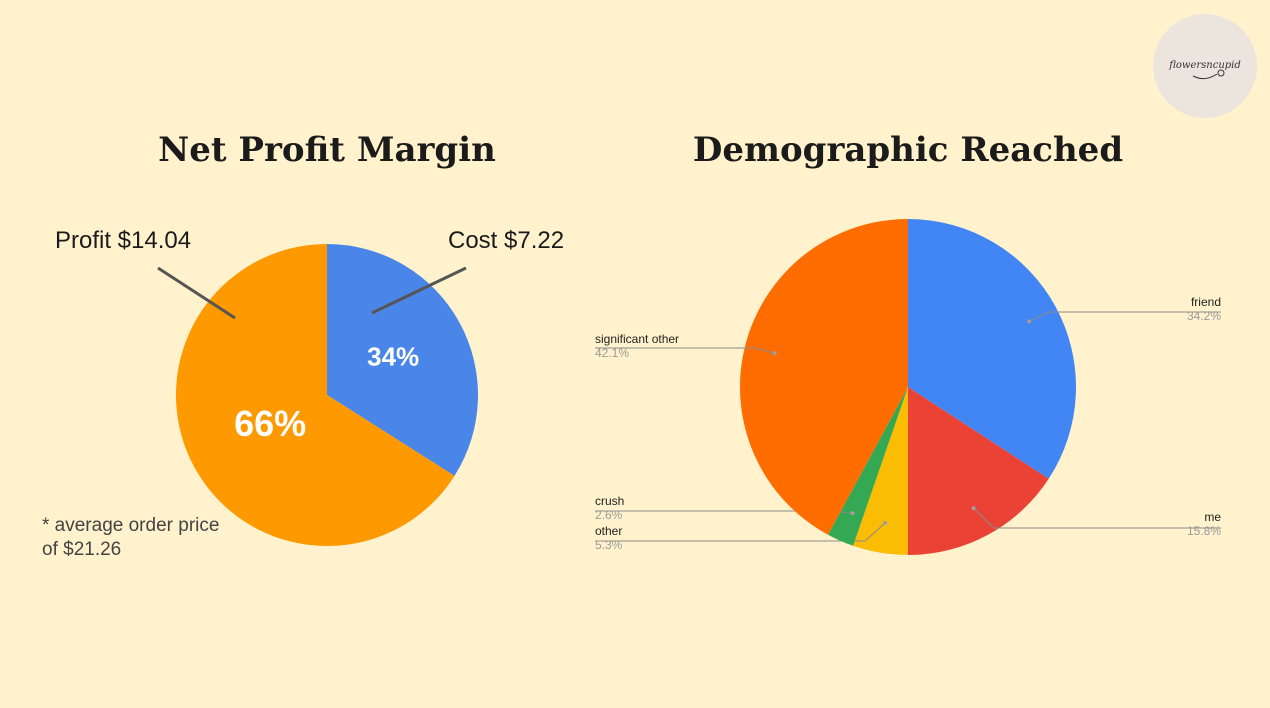 This screenshot has width=1270, height=708. I want to click on logo: flowersncupid, so click(1205, 66).